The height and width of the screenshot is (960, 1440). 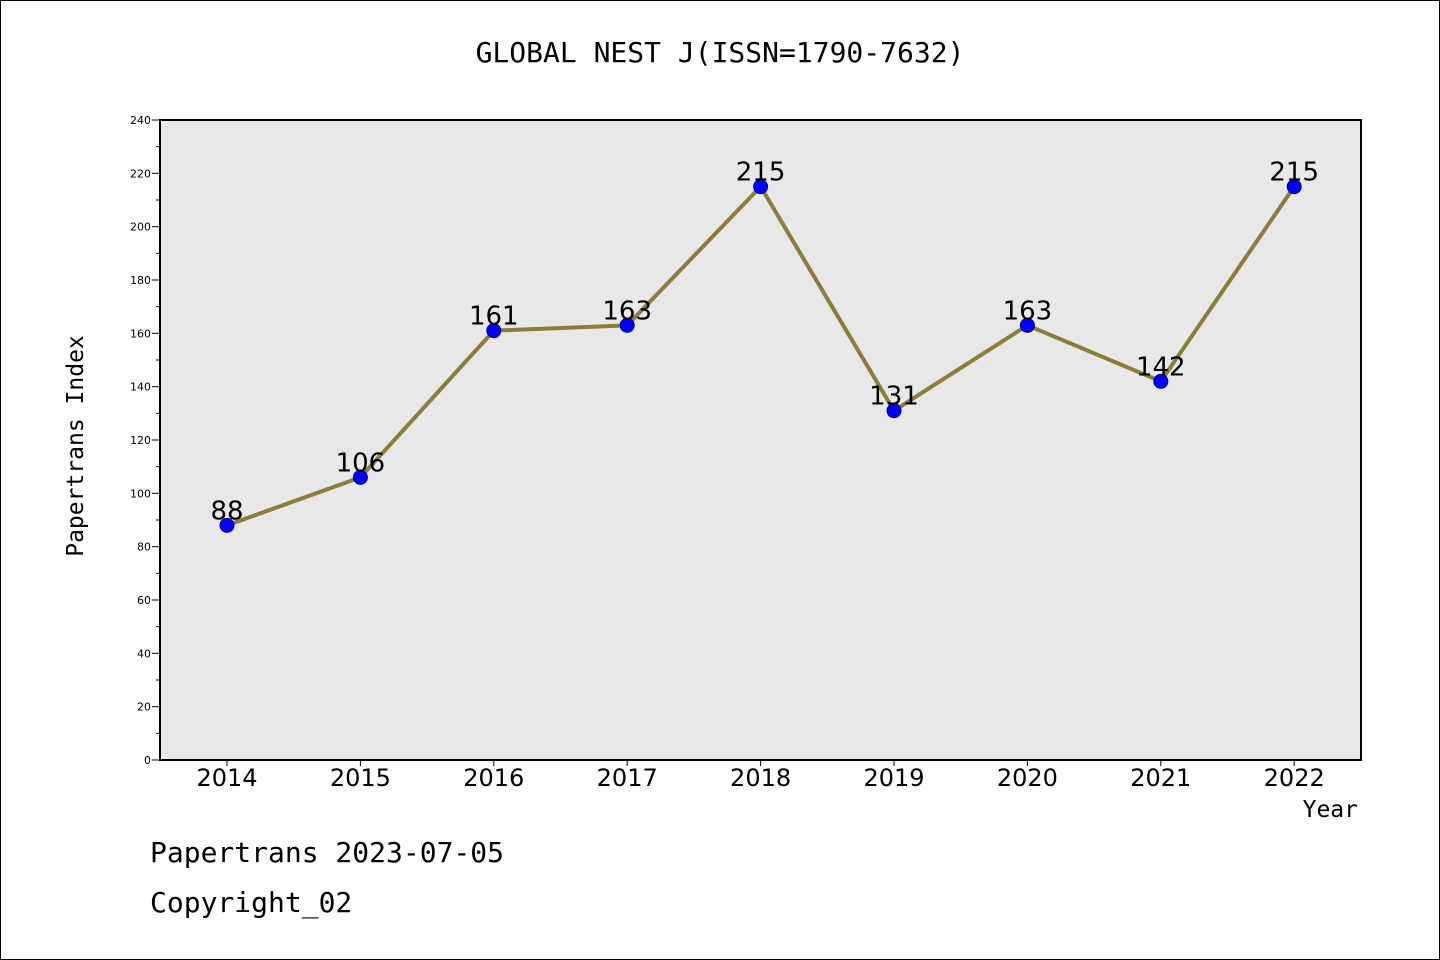 I want to click on x-axis-label: Year, so click(x=1330, y=810).